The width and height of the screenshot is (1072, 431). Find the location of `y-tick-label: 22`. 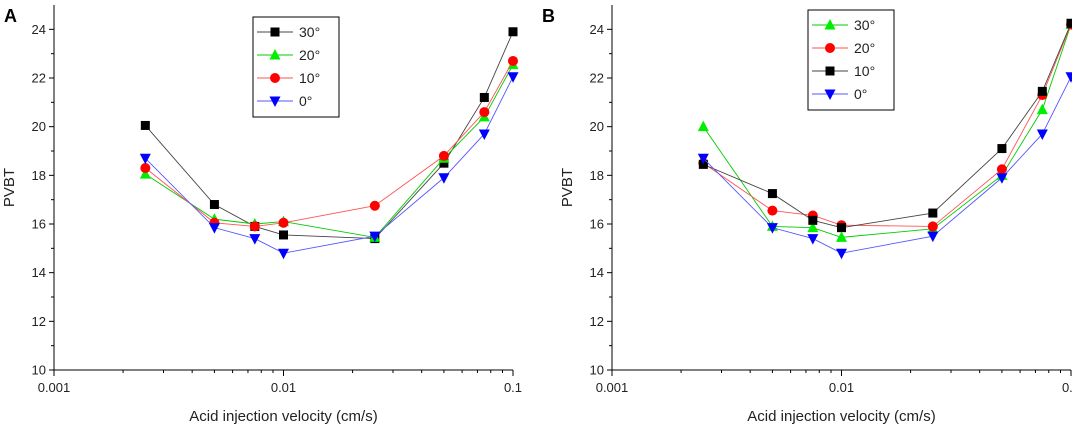

y-tick-label: 22 is located at coordinates (39, 78).